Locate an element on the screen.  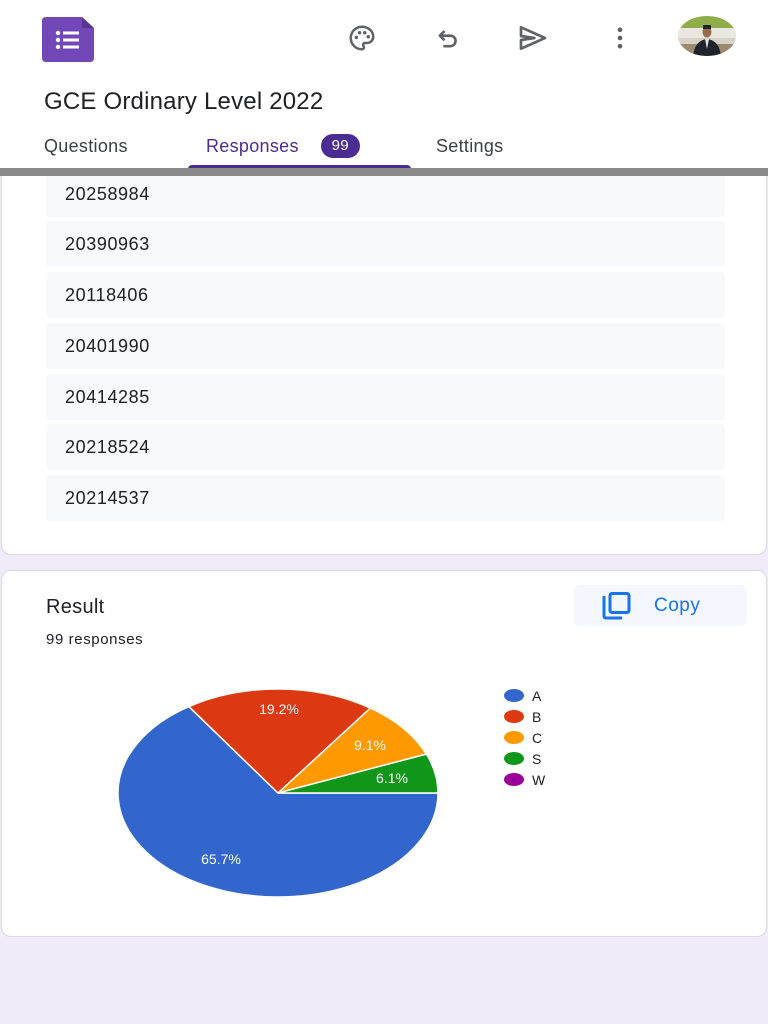
form-title: GCE Ordinary Level 2022 is located at coordinates (184, 101).